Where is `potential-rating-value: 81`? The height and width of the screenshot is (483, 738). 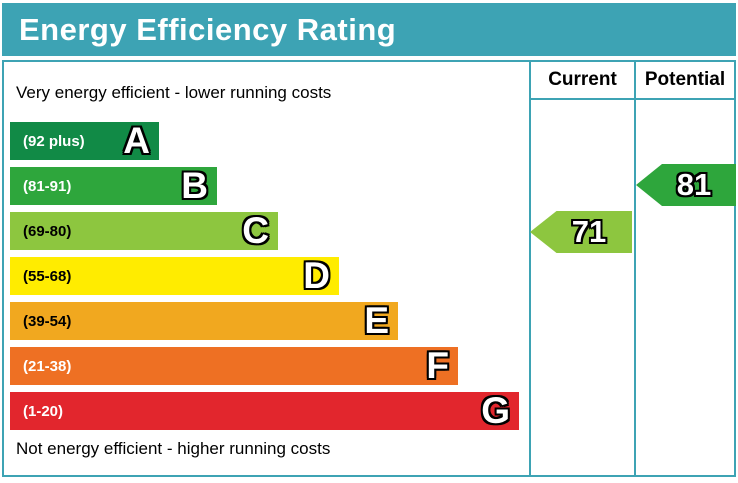 potential-rating-value: 81 is located at coordinates (694, 184).